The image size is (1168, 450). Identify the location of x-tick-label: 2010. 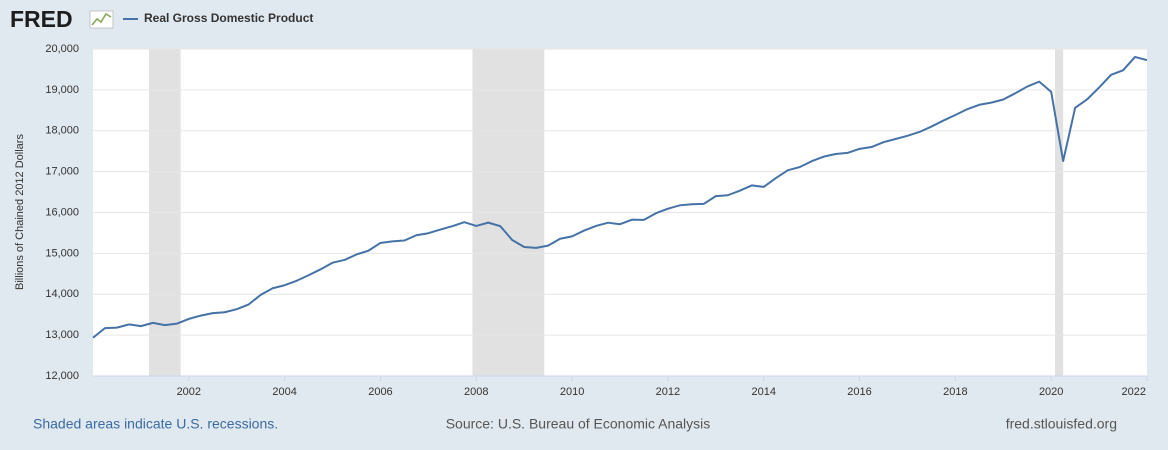
(572, 392).